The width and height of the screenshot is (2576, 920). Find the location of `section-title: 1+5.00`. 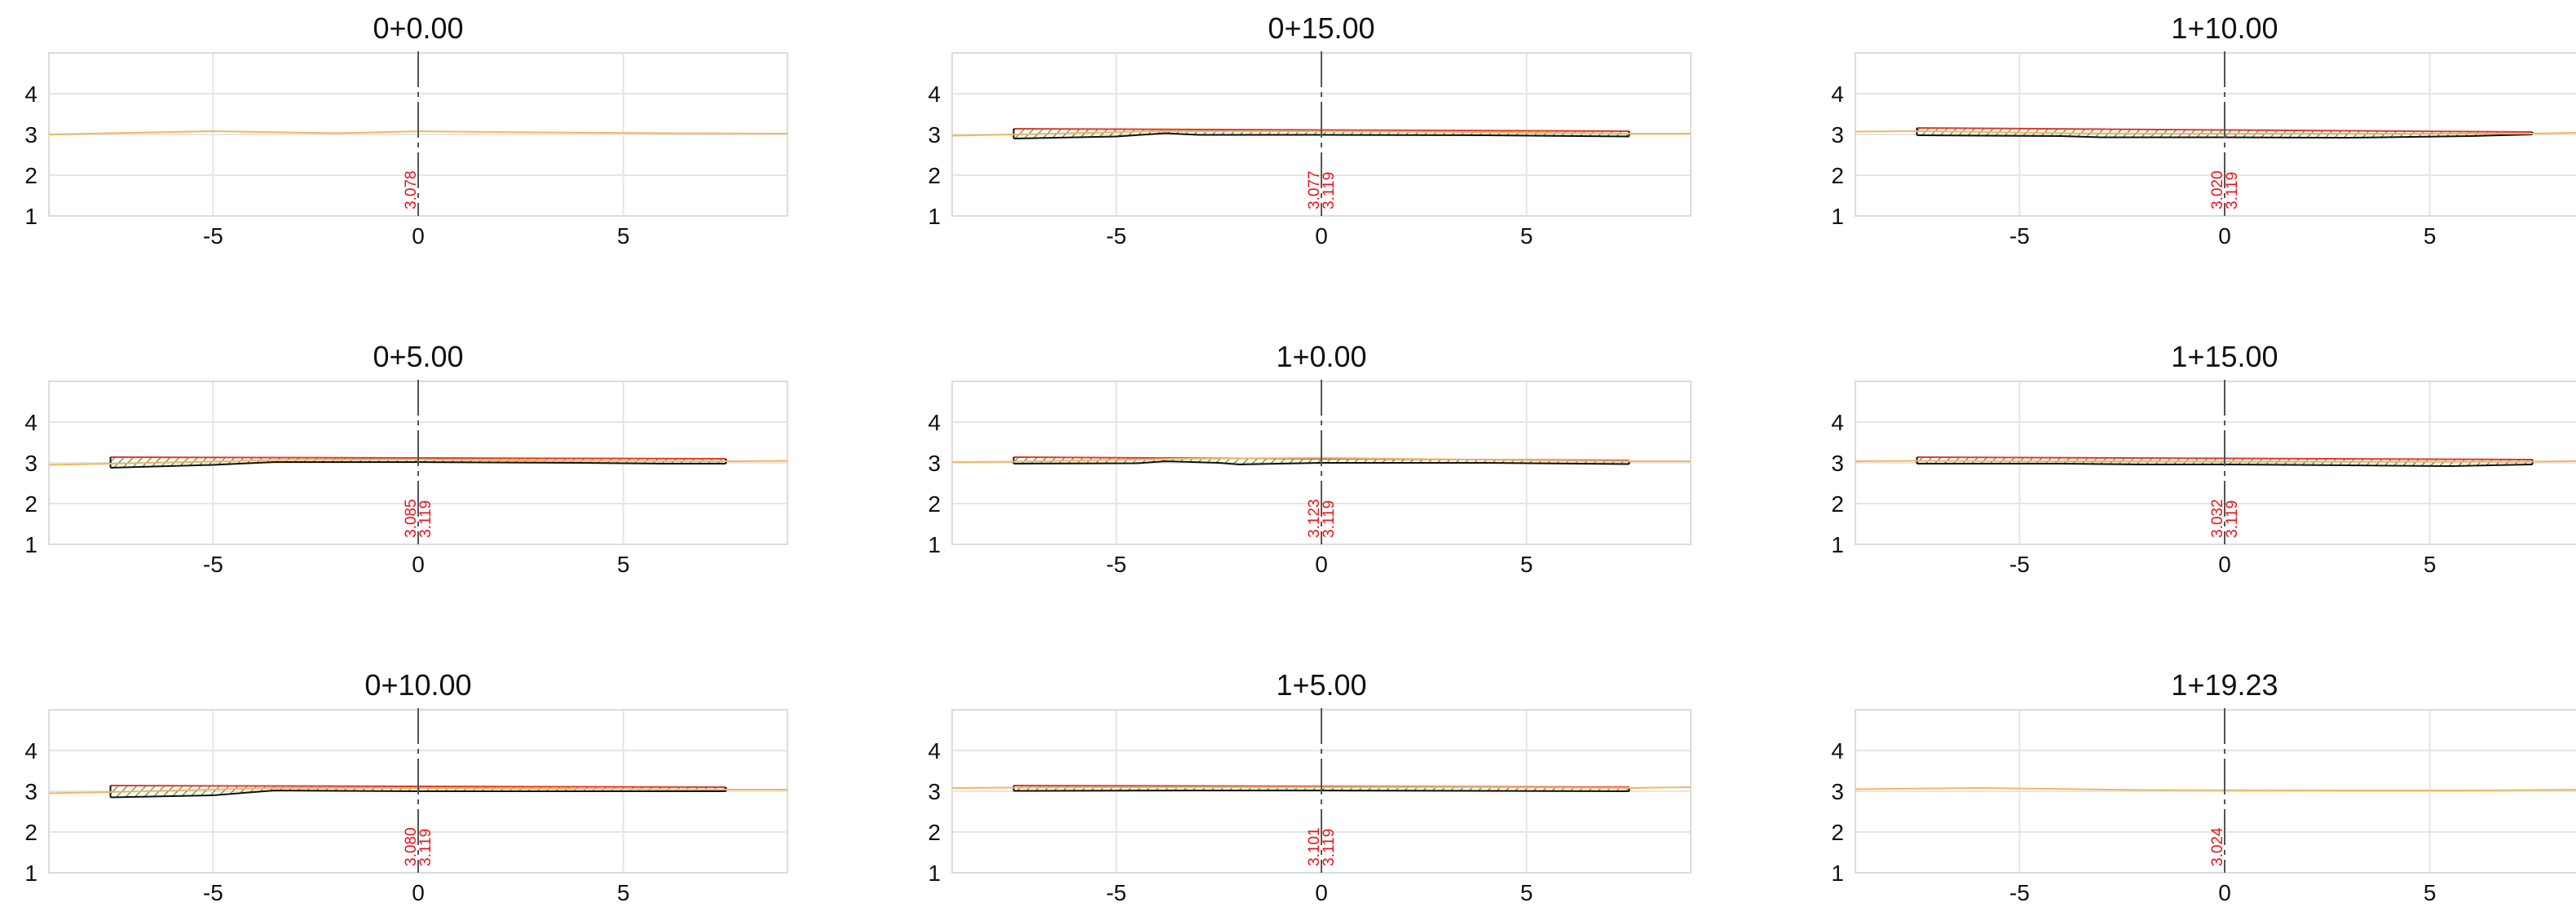

section-title: 1+5.00 is located at coordinates (1321, 685).